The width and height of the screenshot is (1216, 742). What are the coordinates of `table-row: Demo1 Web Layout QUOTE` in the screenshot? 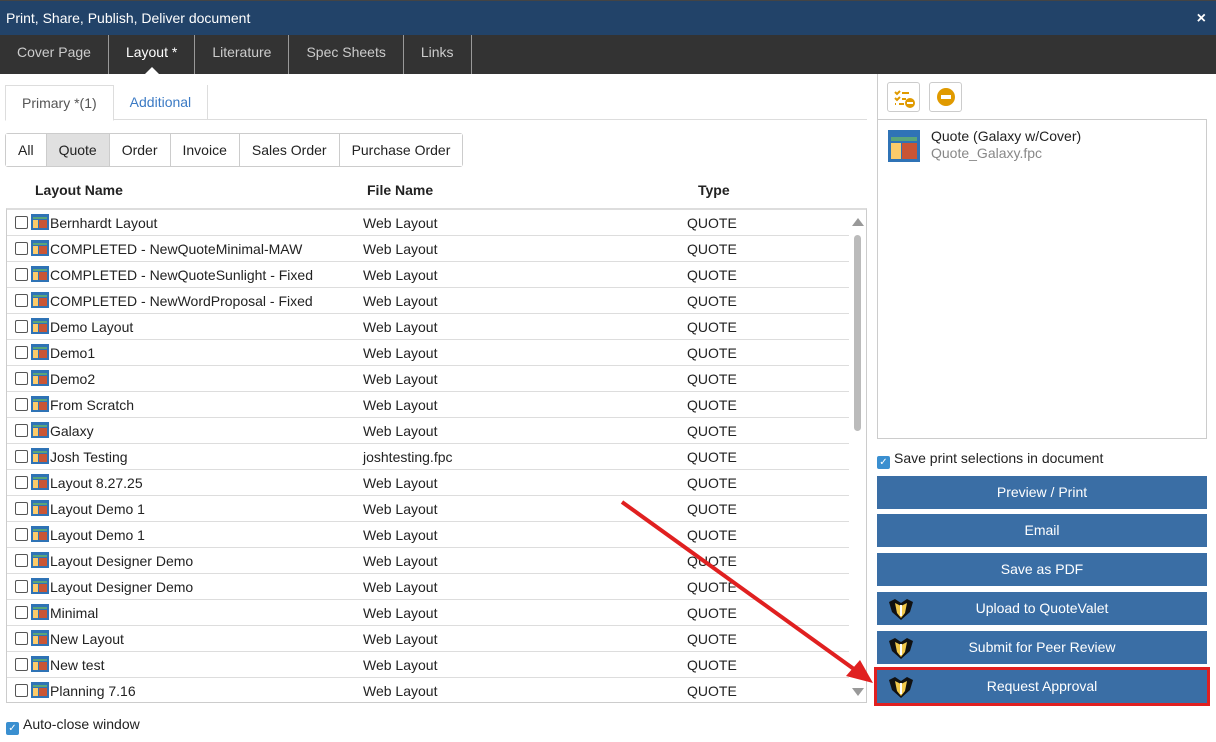 It's located at (428, 353).